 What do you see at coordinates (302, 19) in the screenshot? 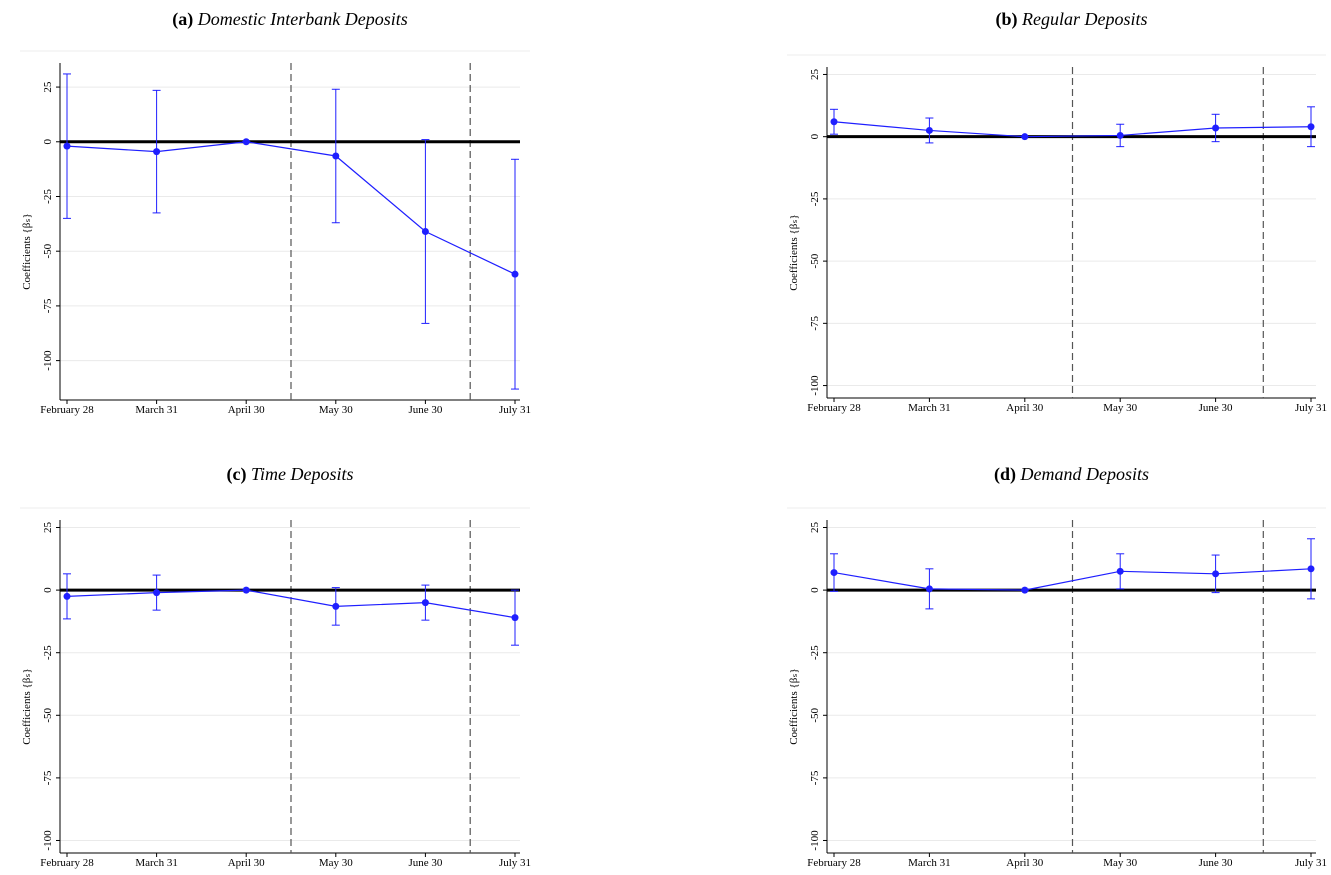
I see `panel-title-text: Domestic Interbank Deposits` at bounding box center [302, 19].